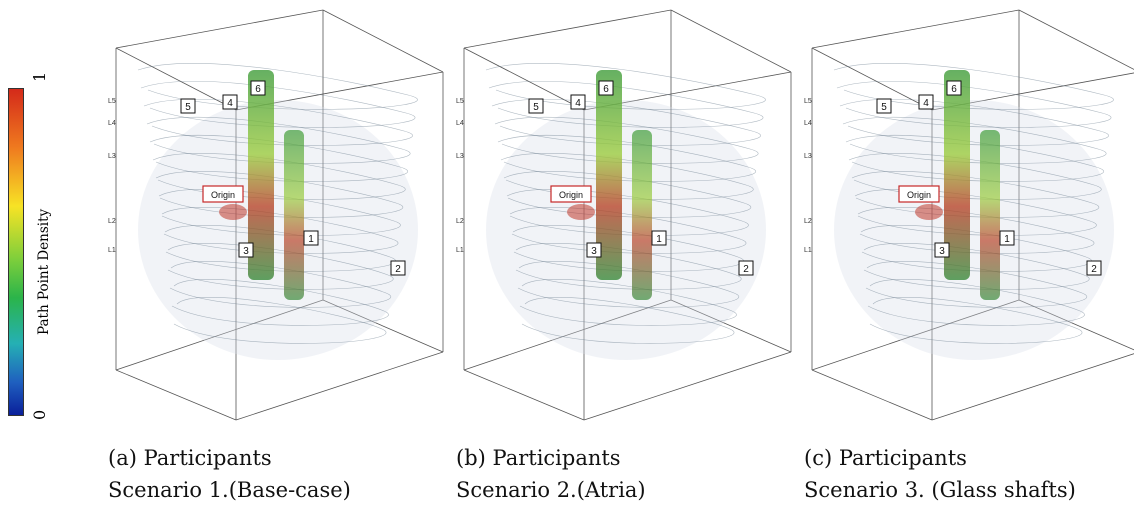 Image resolution: width=1137 pixels, height=512 pixels. What do you see at coordinates (538, 458) in the screenshot?
I see `panel-b-caption: (b) Participants` at bounding box center [538, 458].